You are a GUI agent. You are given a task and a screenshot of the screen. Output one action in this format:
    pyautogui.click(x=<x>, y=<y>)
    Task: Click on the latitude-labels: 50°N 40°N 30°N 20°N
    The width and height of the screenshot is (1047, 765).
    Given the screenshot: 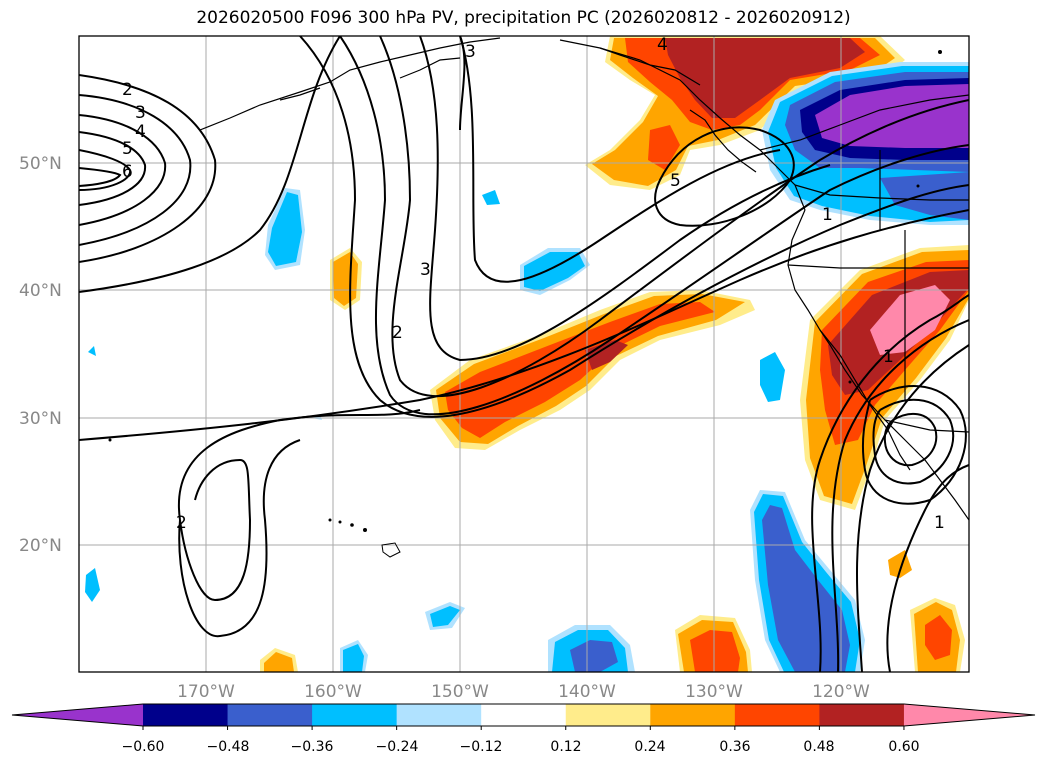 What is the action you would take?
    pyautogui.click(x=40, y=355)
    